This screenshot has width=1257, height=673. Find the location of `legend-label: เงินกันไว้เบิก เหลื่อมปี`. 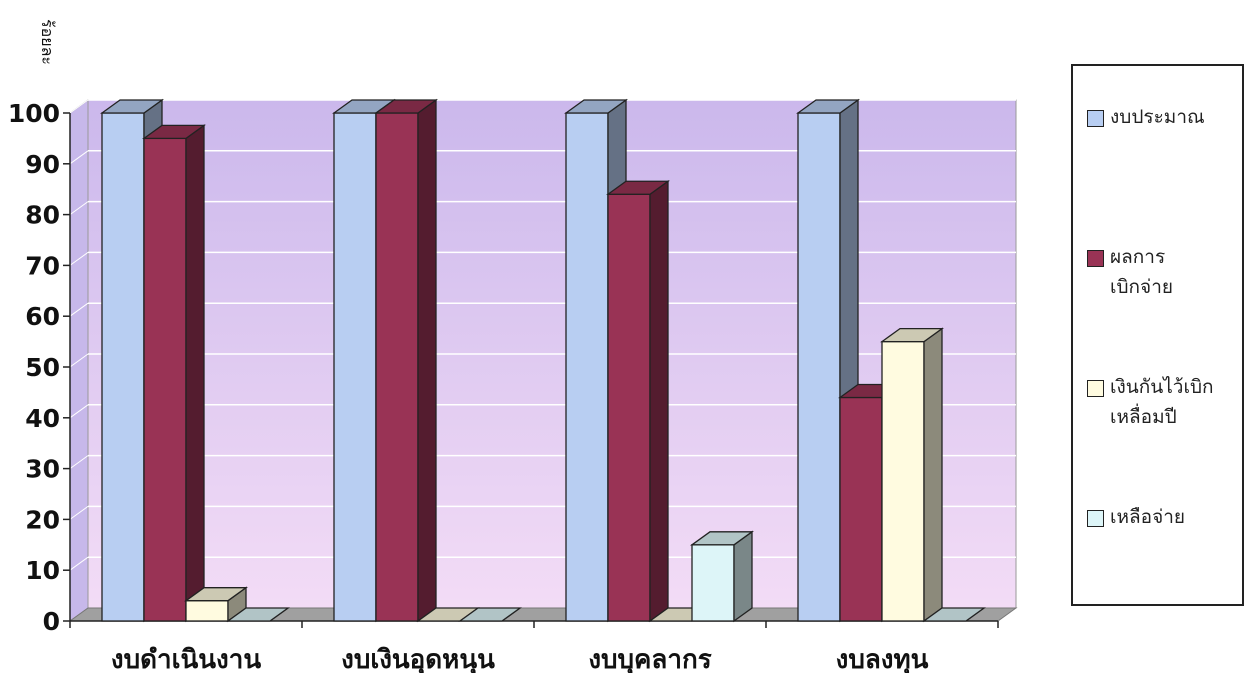

legend-label: เงินกันไว้เบิก เหลื่อมปี is located at coordinates (1162, 402).